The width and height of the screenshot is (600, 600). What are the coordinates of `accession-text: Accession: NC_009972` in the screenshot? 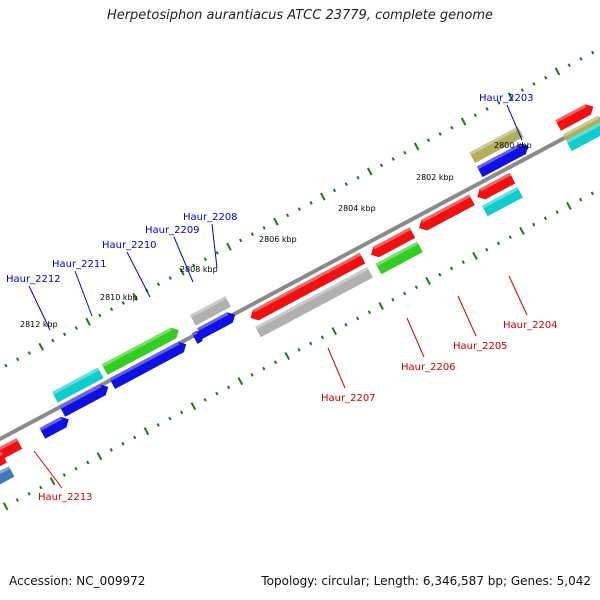 It's located at (77, 581).